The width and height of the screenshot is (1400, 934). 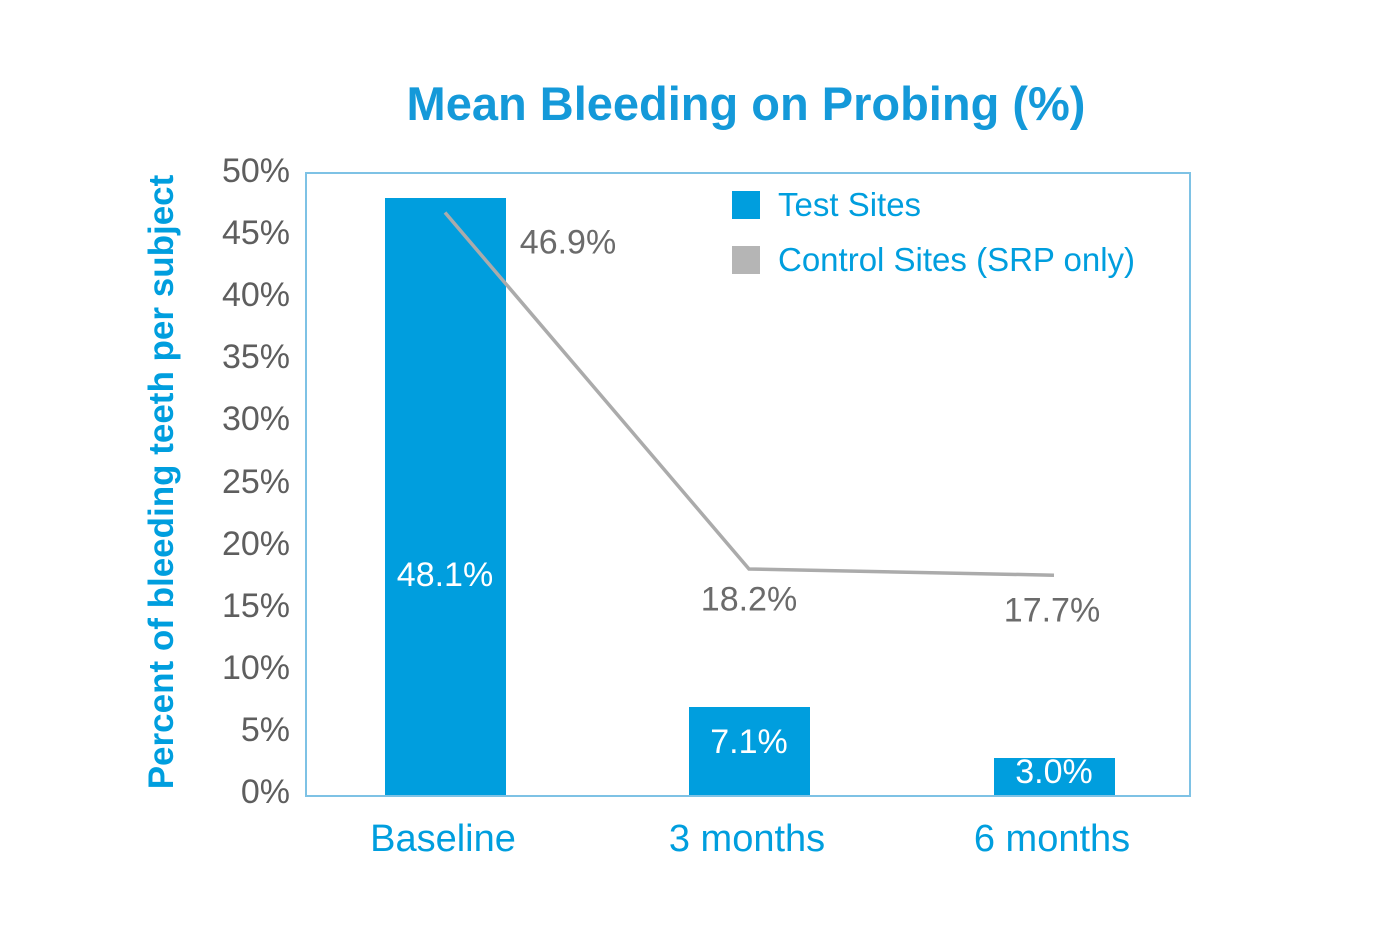 I want to click on legend-item: Control Sites (SRP only), so click(x=933, y=260).